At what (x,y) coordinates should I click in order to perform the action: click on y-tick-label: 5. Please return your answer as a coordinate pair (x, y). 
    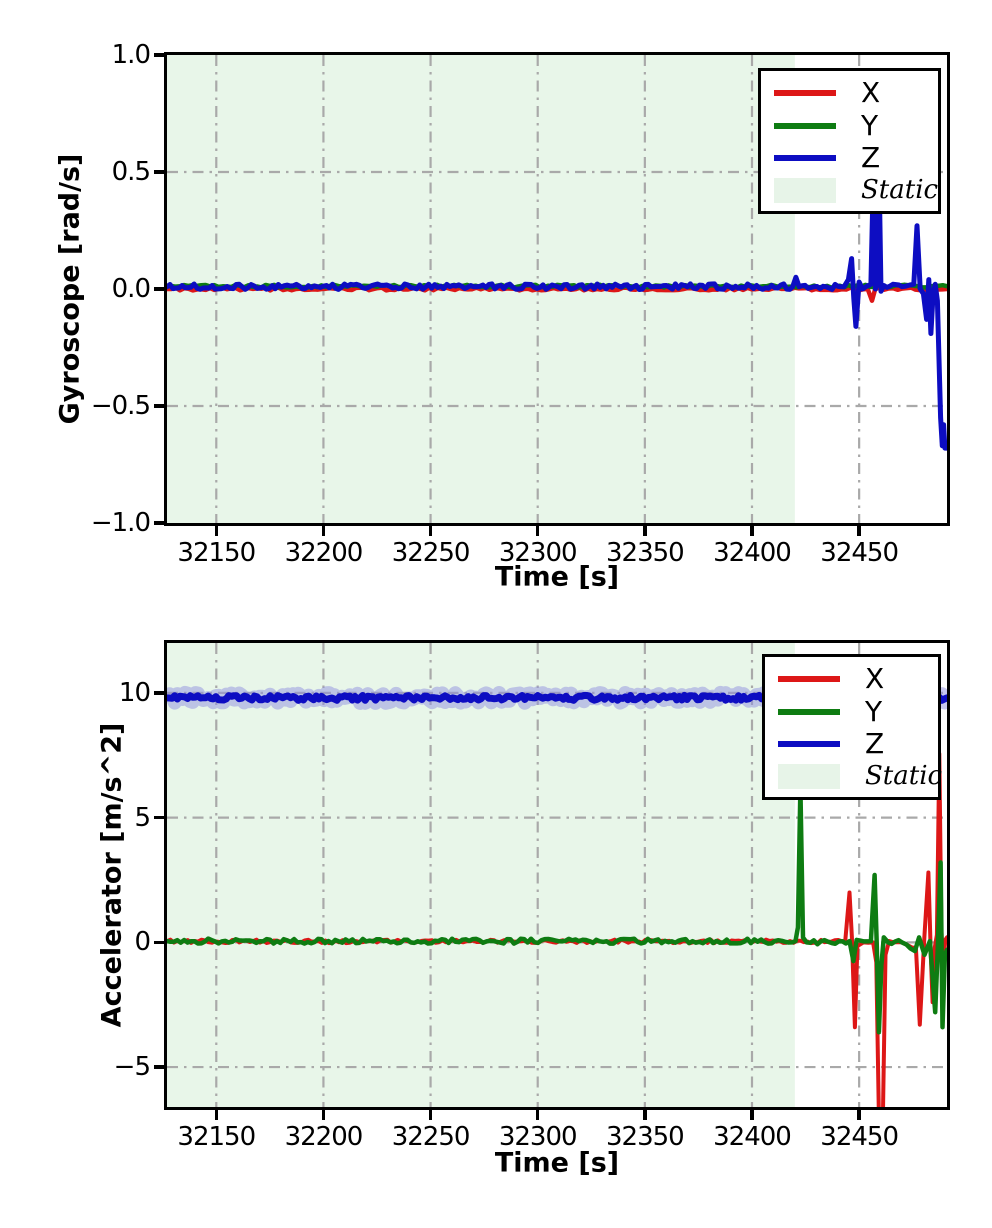
    Looking at the image, I should click on (142, 817).